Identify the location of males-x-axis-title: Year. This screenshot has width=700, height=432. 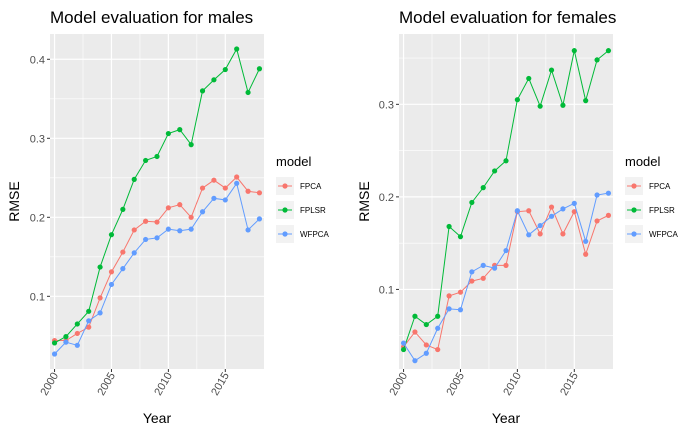
(157, 418).